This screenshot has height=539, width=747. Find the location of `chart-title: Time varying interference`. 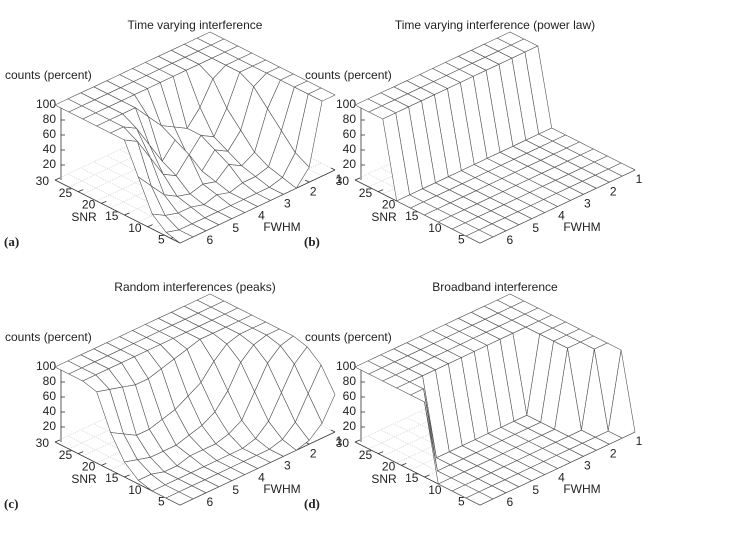

chart-title: Time varying interference is located at coordinates (195, 25).